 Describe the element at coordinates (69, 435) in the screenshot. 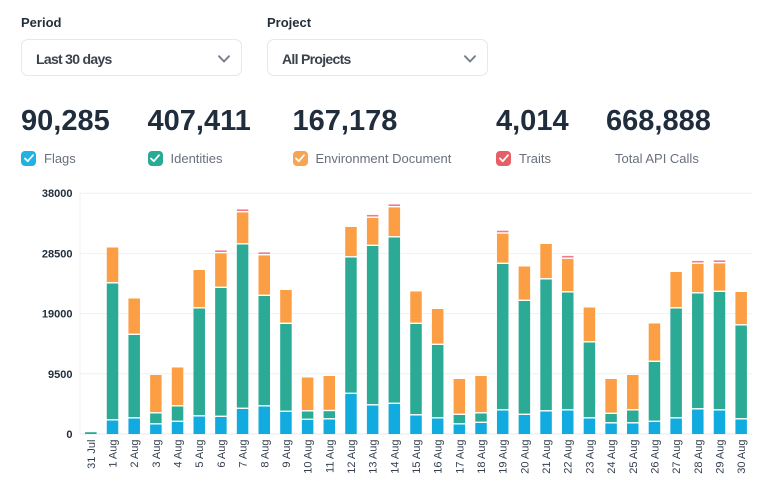

I see `svg-text: 0` at that location.